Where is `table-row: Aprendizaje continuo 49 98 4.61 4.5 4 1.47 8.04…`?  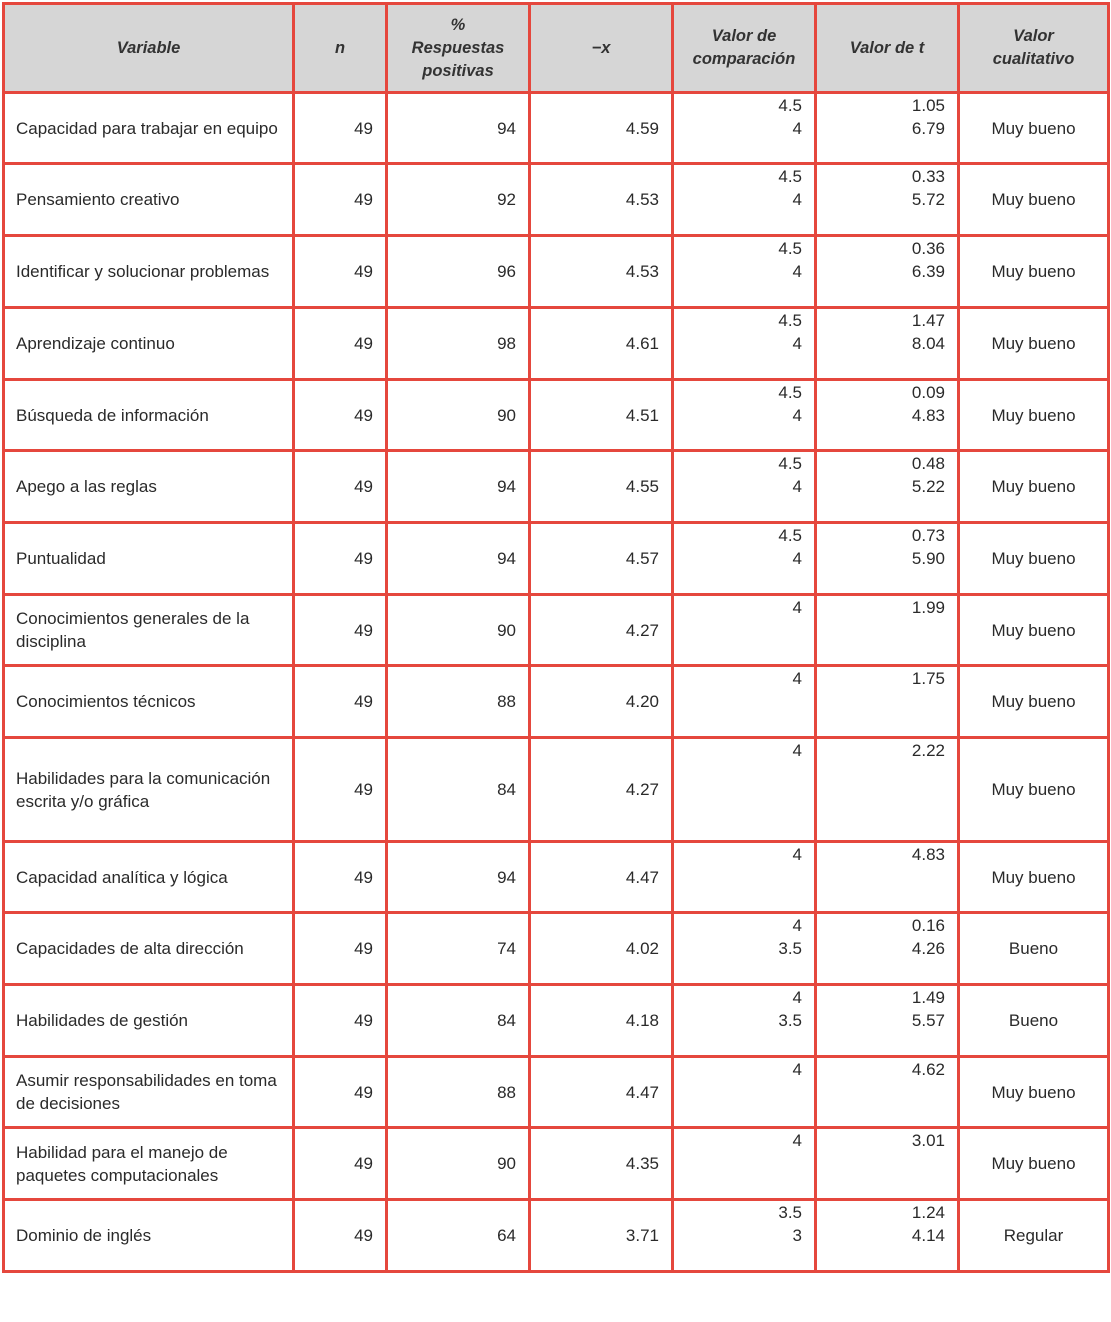 table-row: Aprendizaje continuo 49 98 4.61 4.5 4 1.47 8.04… is located at coordinates (556, 343).